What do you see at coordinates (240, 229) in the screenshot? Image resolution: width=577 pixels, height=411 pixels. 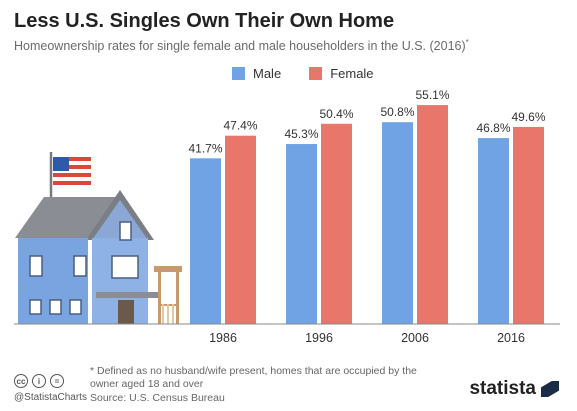 I see `bar-female-1986` at bounding box center [240, 229].